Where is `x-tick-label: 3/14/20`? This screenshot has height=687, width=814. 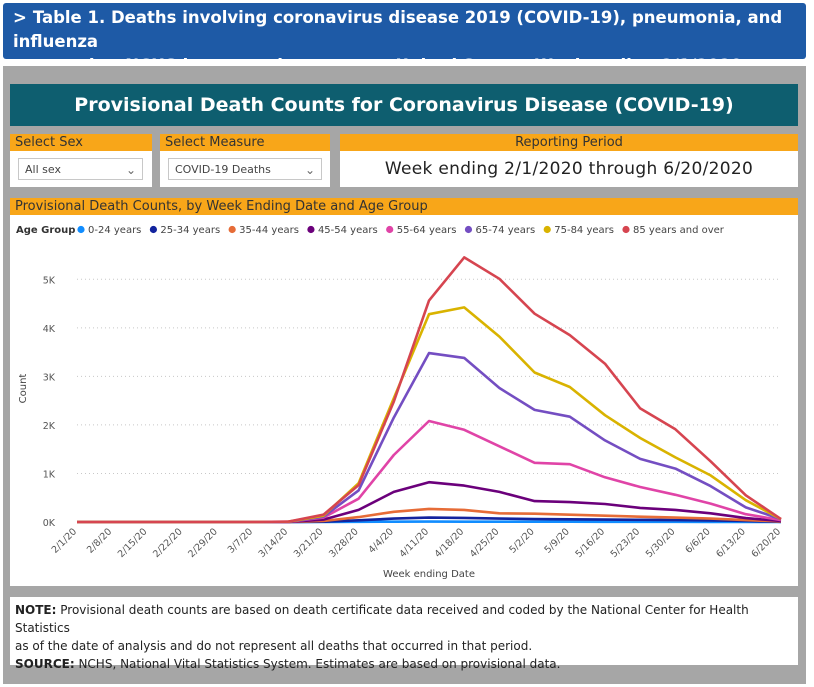
x-tick-label: 3/14/20 is located at coordinates (274, 543).